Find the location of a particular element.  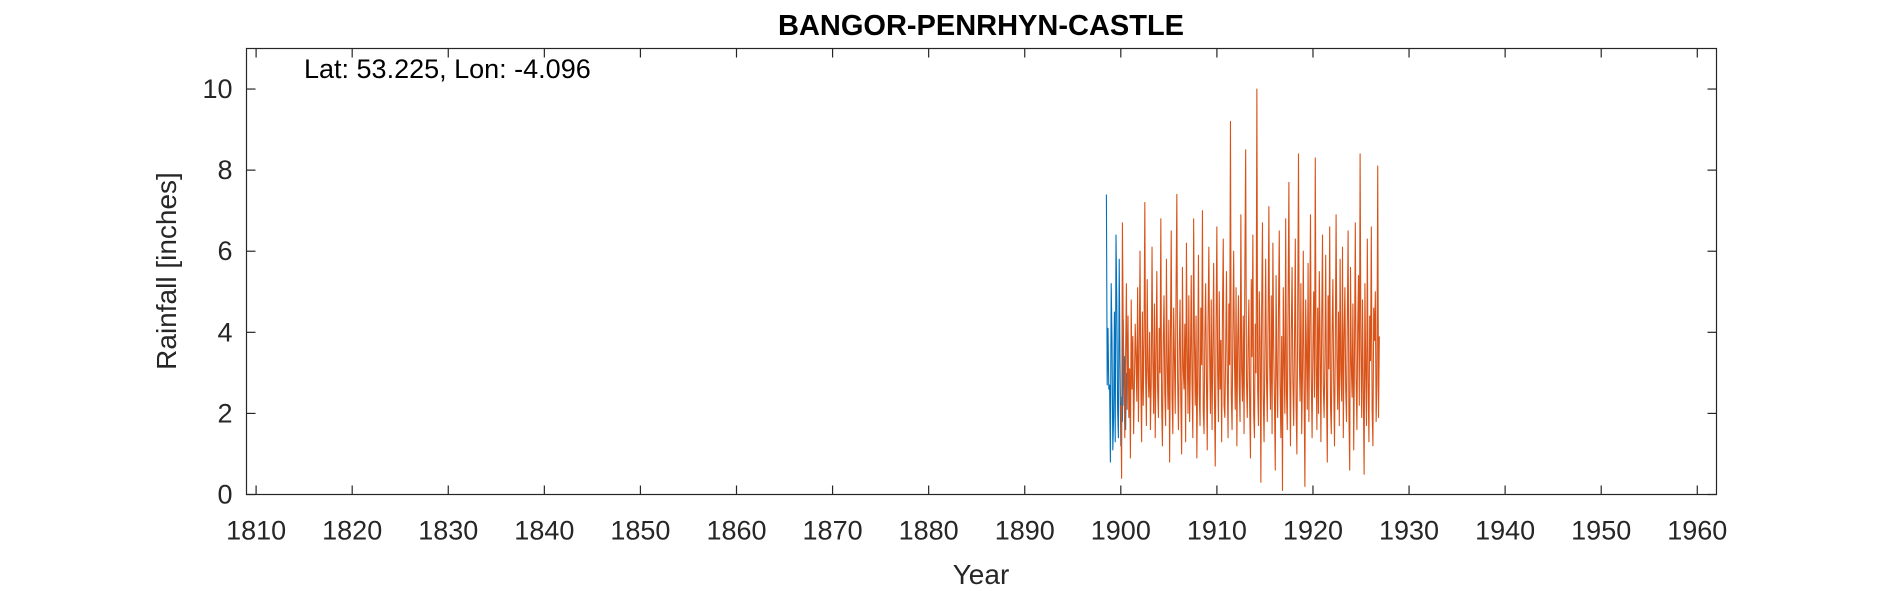

y-tick-label: 10 is located at coordinates (217, 89).